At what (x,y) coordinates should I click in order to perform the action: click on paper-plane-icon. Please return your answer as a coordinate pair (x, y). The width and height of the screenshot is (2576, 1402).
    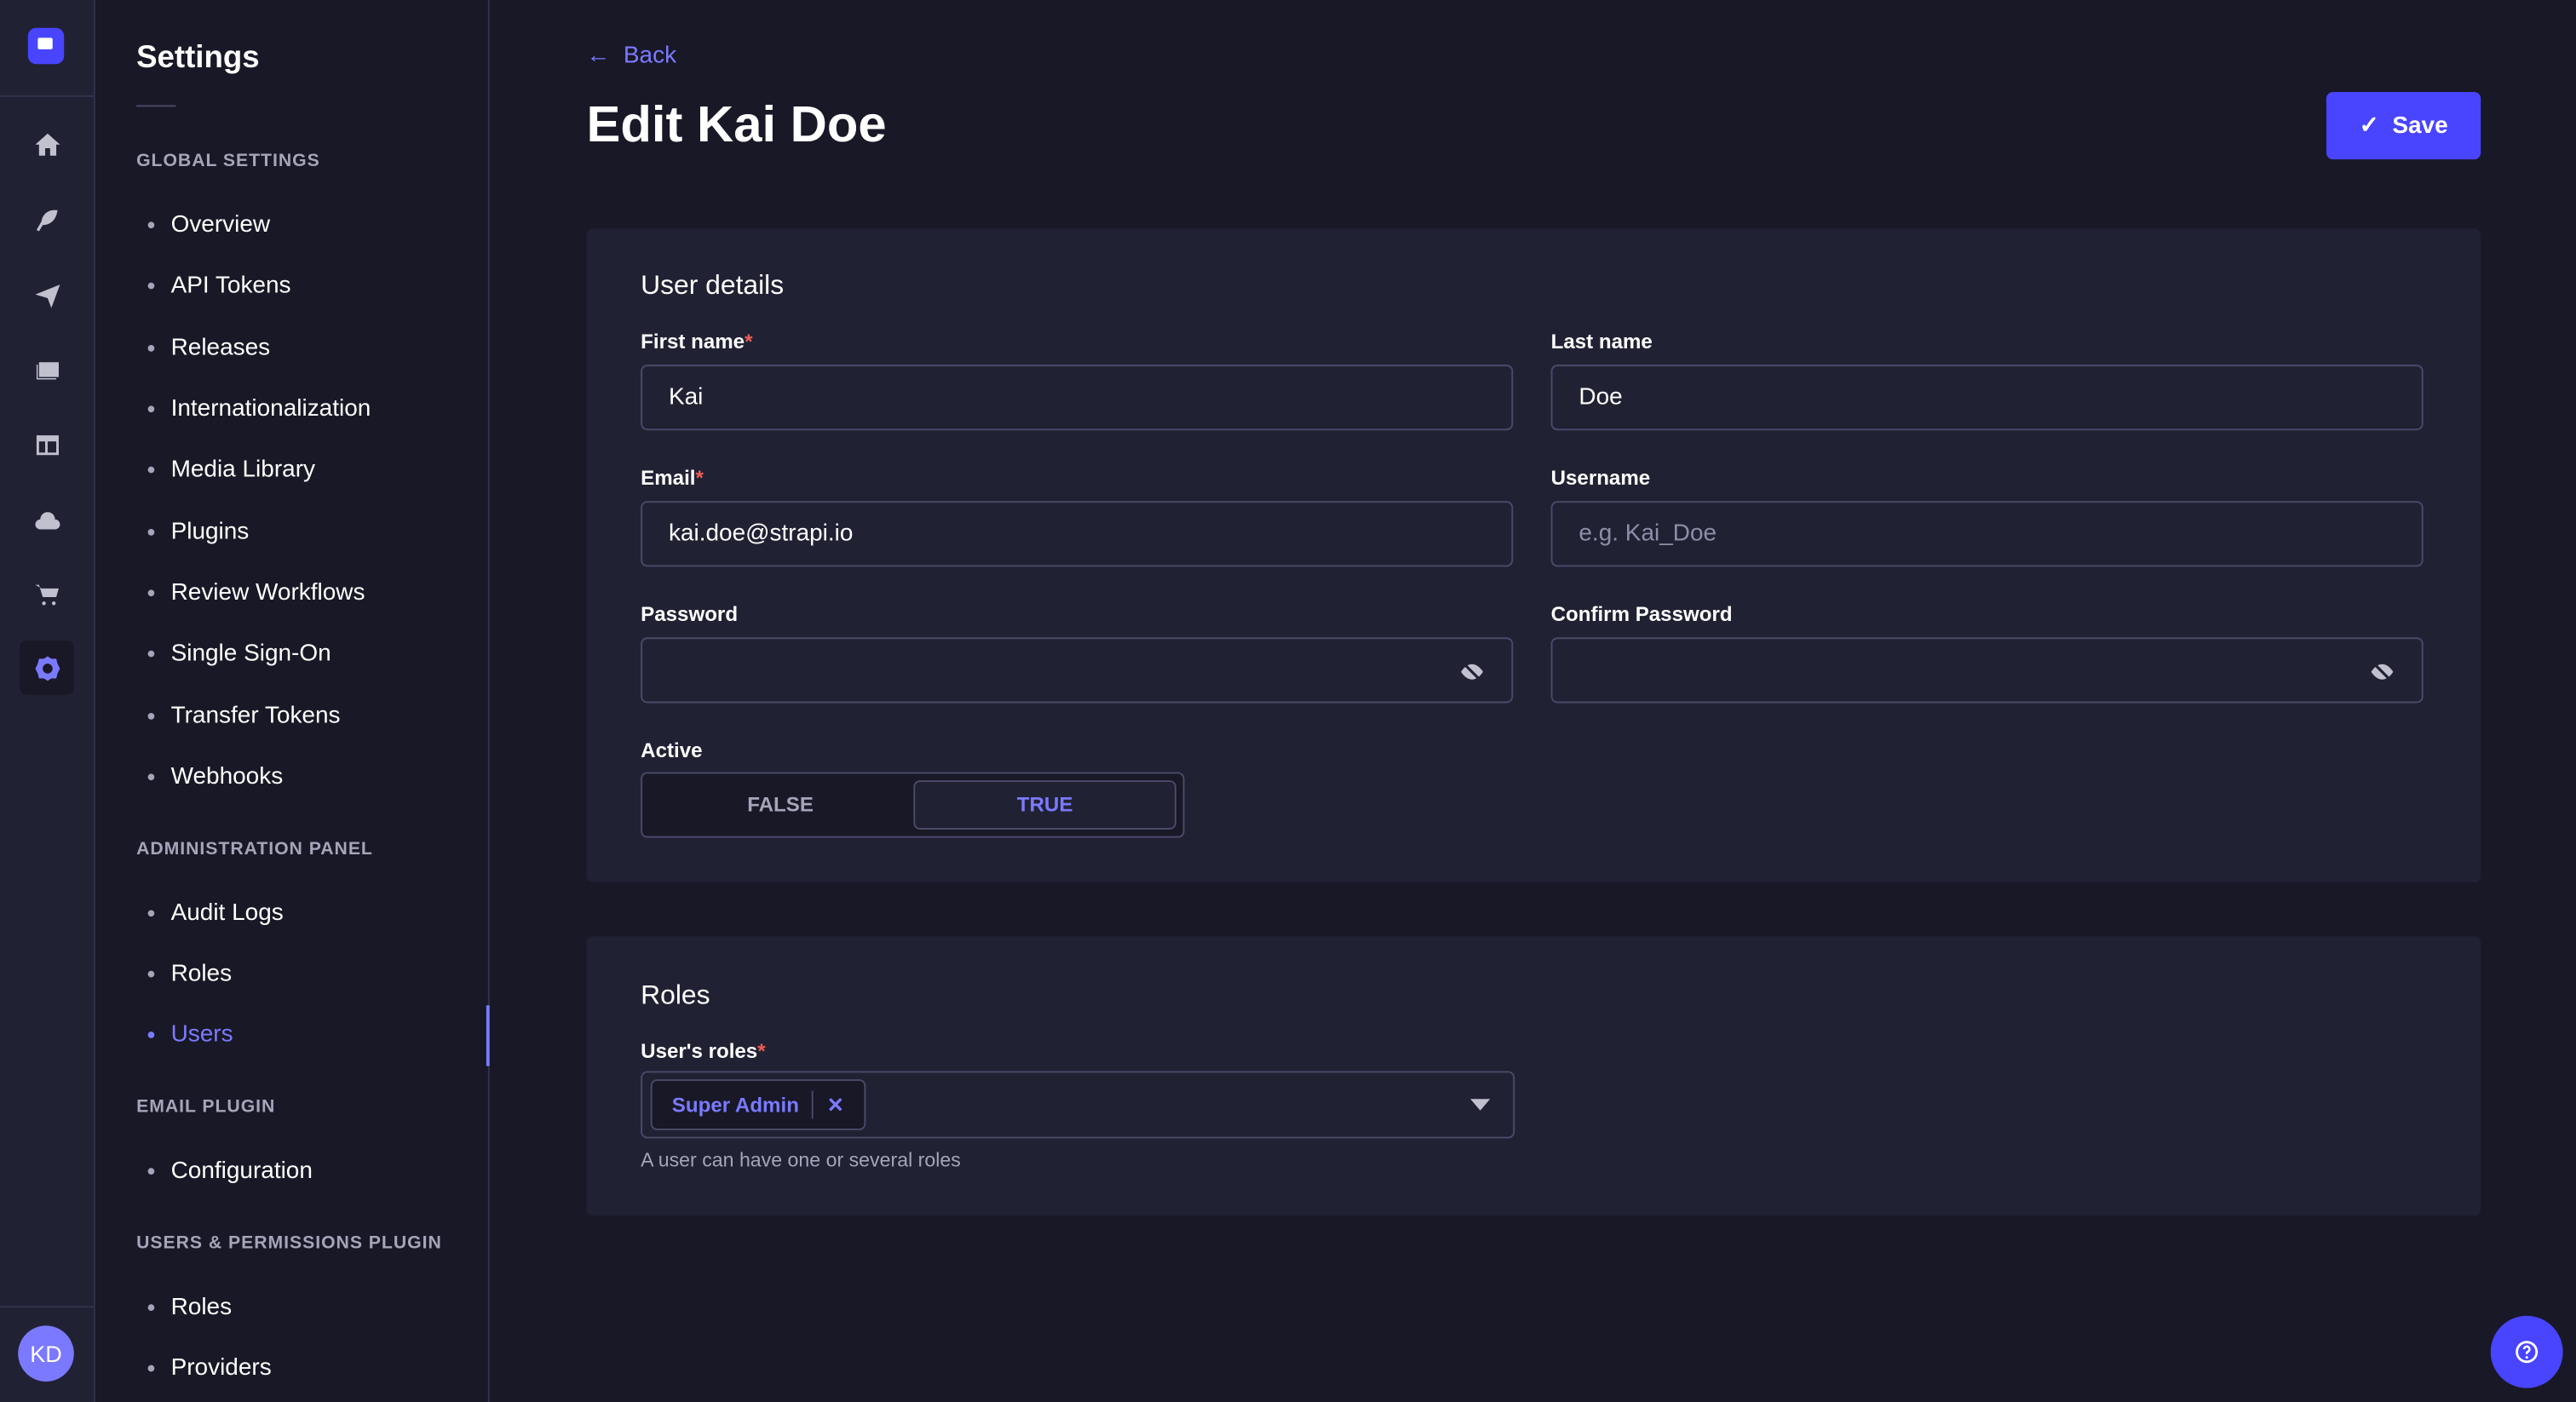
    Looking at the image, I should click on (47, 294).